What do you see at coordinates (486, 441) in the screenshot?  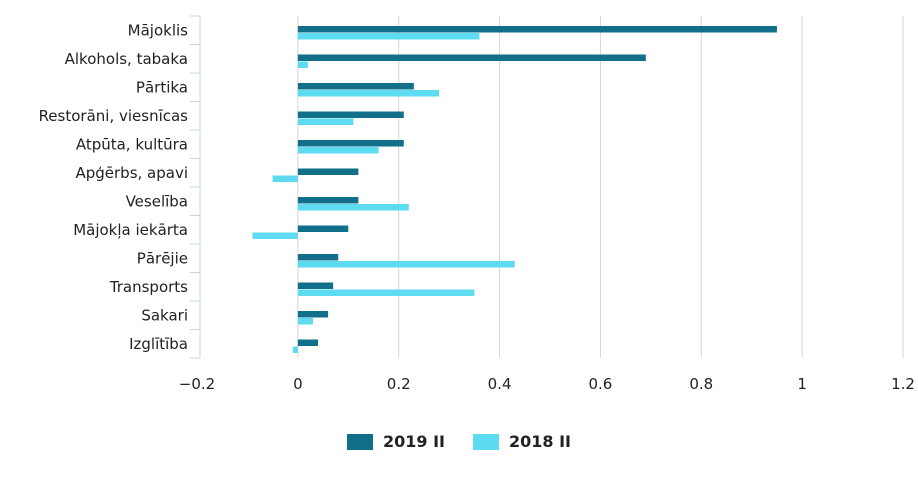 I see `legend-swatch-2018` at bounding box center [486, 441].